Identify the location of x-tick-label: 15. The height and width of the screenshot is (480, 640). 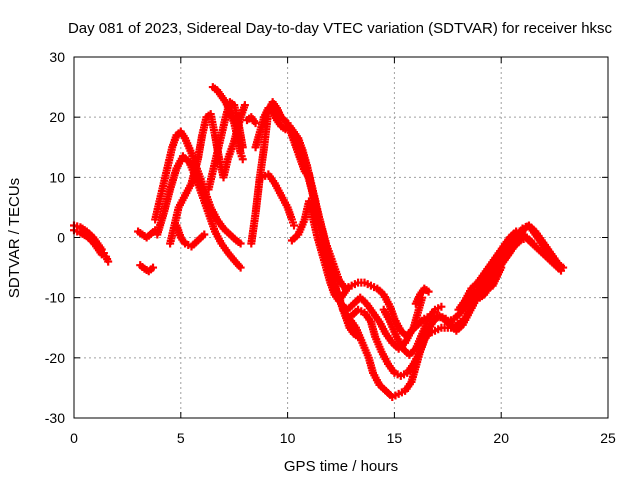
(395, 438).